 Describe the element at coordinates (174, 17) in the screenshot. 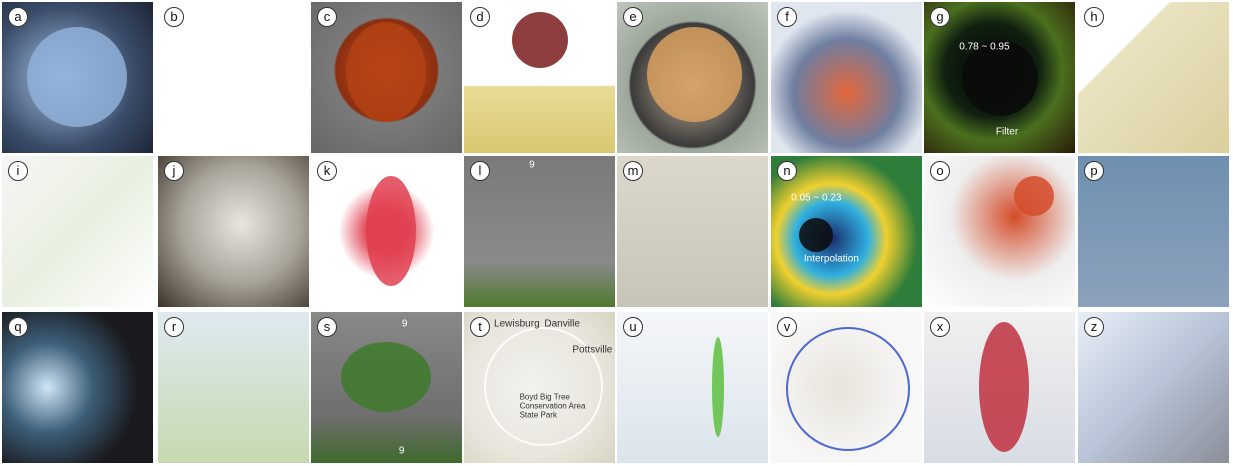

I see `panel-label: b` at that location.